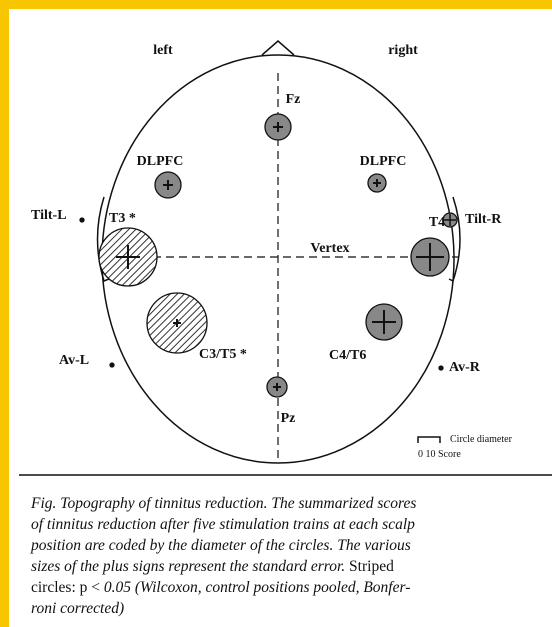 This screenshot has height=627, width=552. I want to click on label-tilt-l: Tilt-L, so click(49, 215).